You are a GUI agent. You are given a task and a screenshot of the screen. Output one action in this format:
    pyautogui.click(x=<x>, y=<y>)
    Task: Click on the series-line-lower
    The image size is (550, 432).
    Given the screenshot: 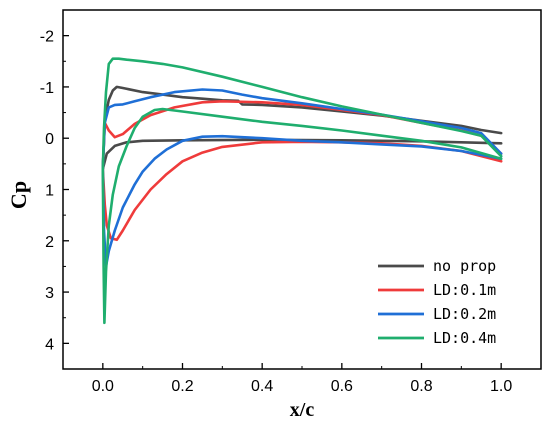 What is the action you would take?
    pyautogui.click(x=302, y=154)
    